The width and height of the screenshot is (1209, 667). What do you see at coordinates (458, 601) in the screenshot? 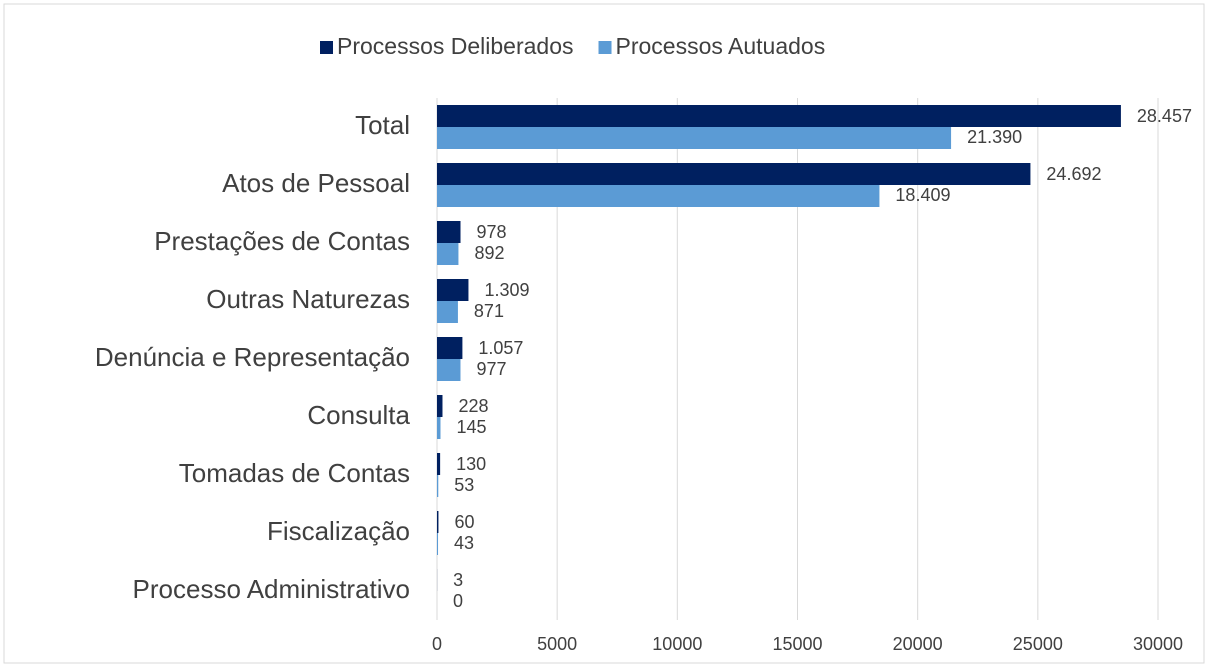
I see `data-label: 0` at bounding box center [458, 601].